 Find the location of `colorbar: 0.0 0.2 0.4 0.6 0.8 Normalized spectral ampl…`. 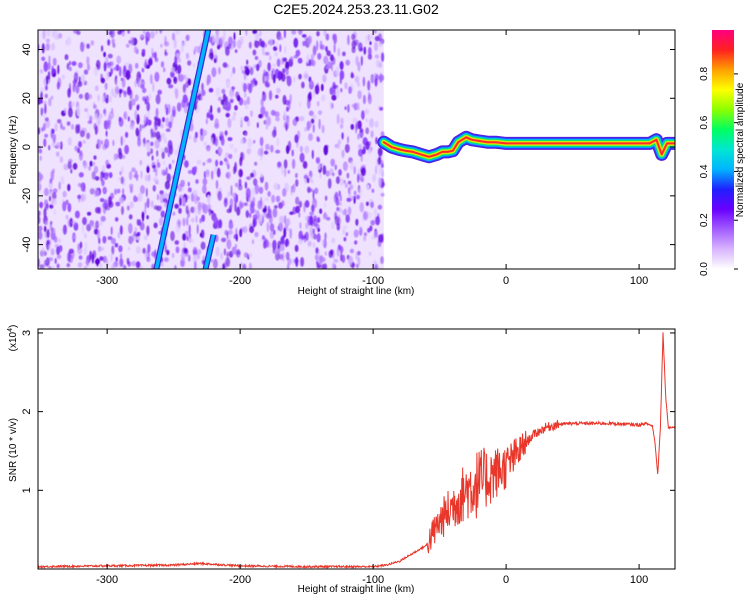

colorbar: 0.0 0.2 0.4 0.6 0.8 Normalized spectral ampl… is located at coordinates (722, 153).